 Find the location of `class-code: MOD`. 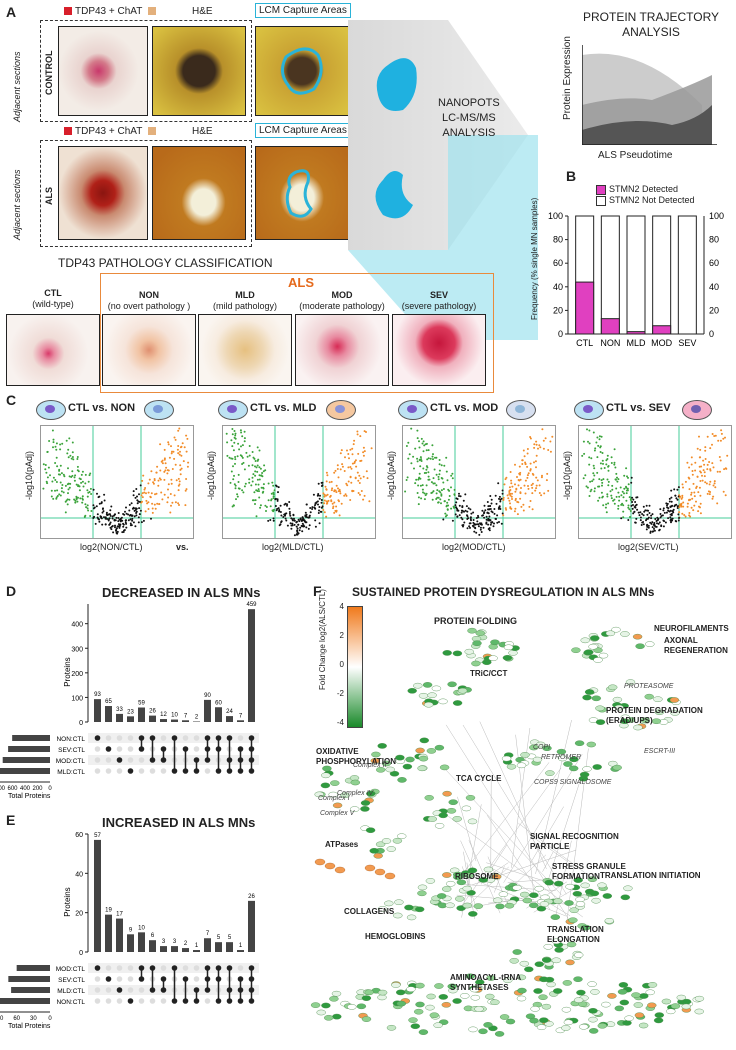

class-code: MOD is located at coordinates (342, 295).